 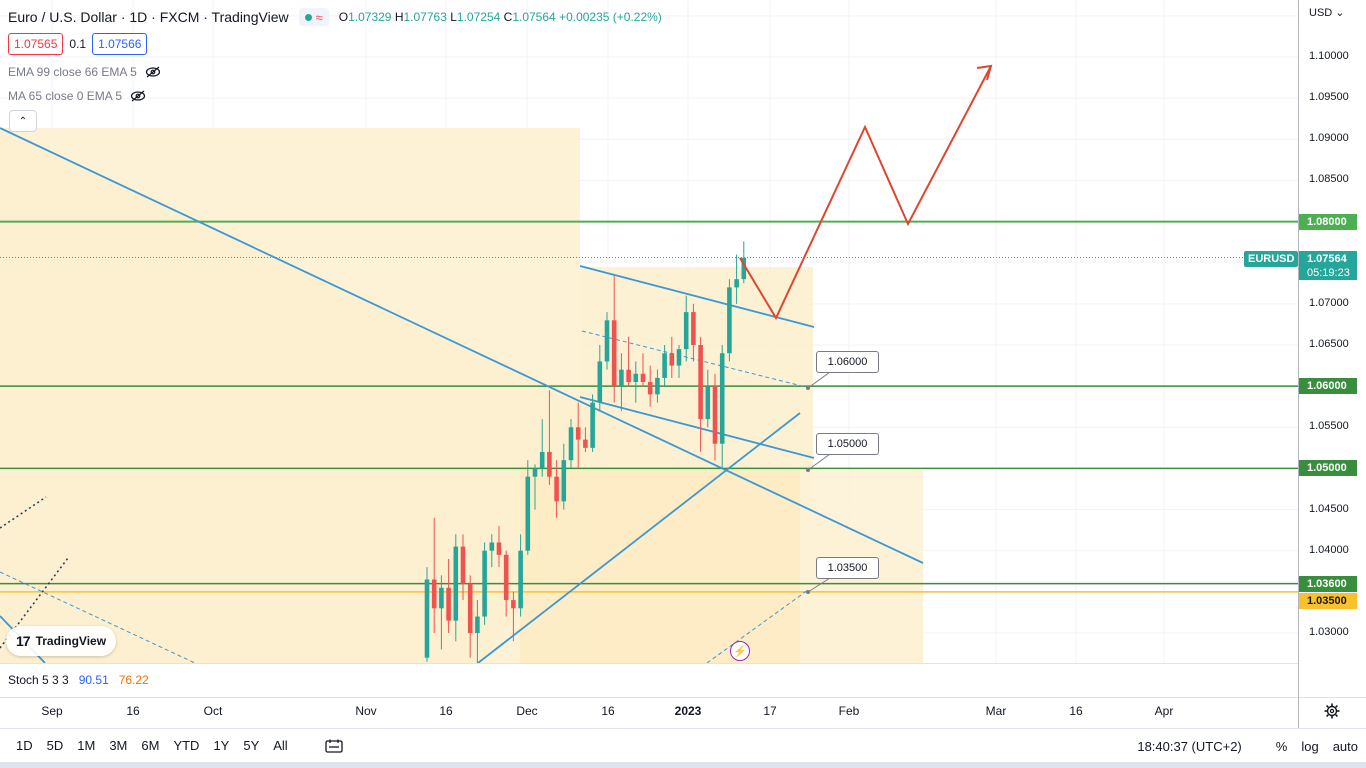 What do you see at coordinates (1328, 600) in the screenshot?
I see `price-level-tag: 1.03500` at bounding box center [1328, 600].